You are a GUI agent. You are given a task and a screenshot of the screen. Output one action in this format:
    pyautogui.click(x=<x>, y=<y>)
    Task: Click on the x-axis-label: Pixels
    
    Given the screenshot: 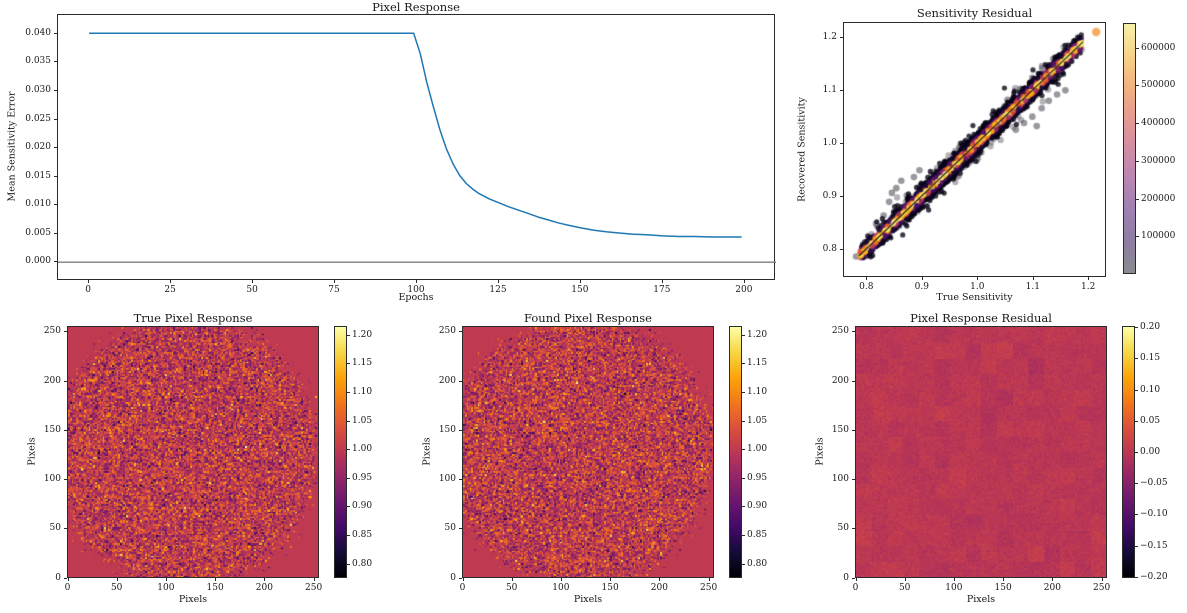 What is the action you would take?
    pyautogui.click(x=588, y=599)
    